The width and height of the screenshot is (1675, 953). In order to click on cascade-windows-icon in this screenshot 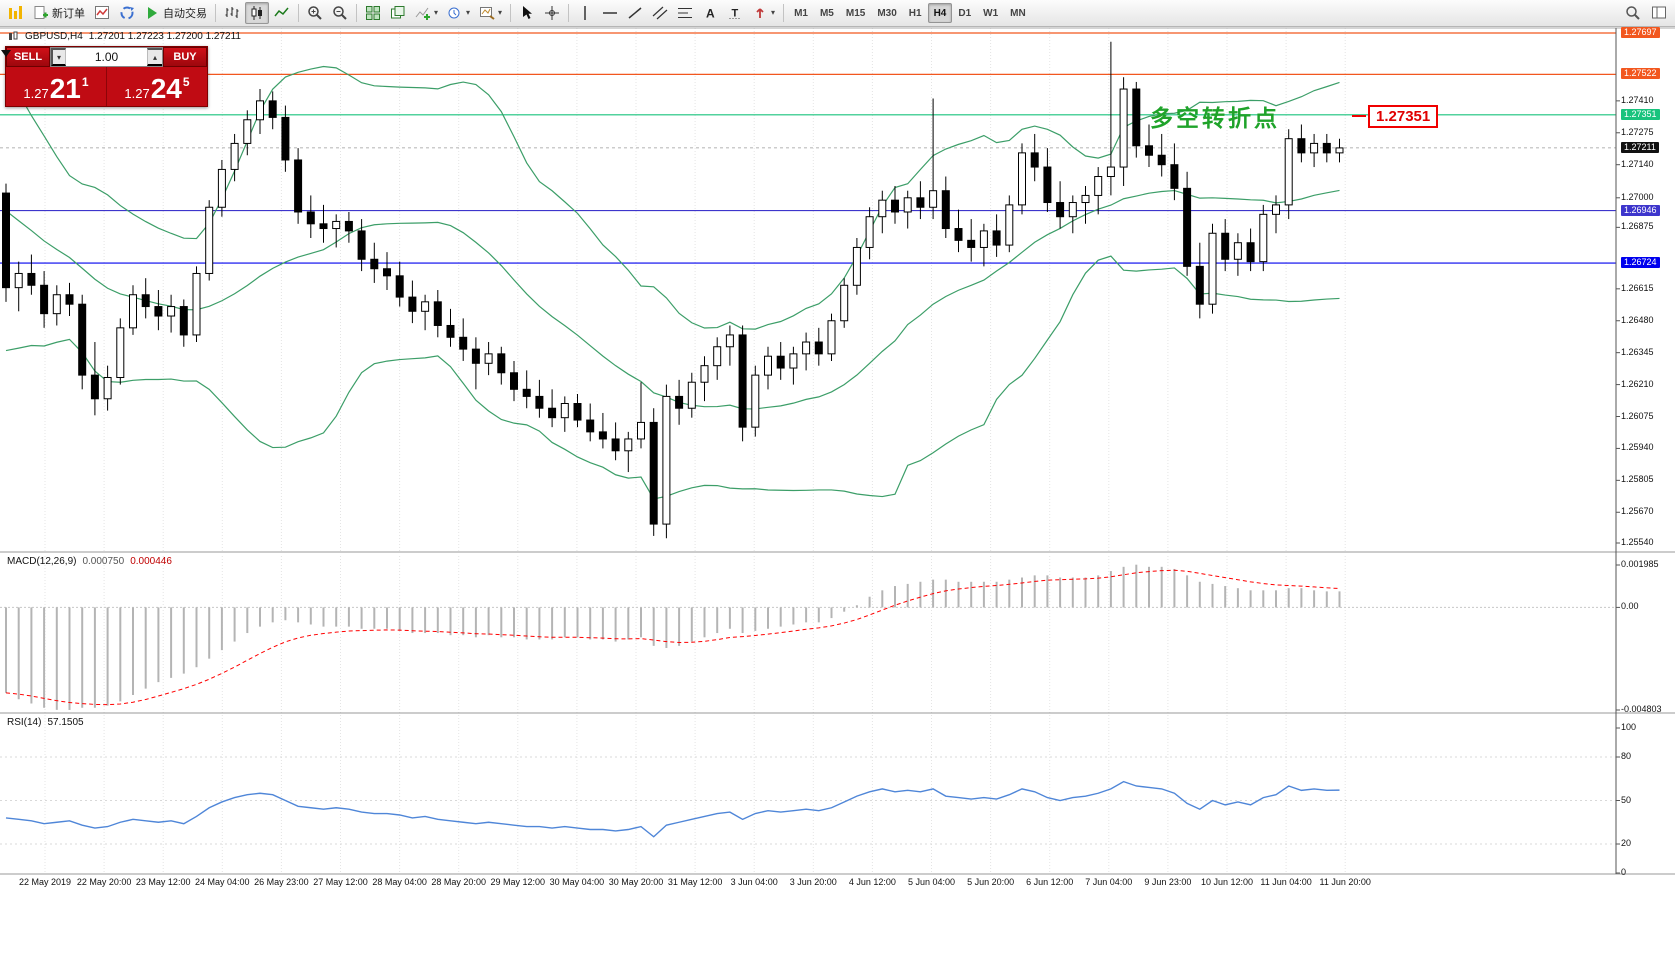, I will do `click(398, 12)`.